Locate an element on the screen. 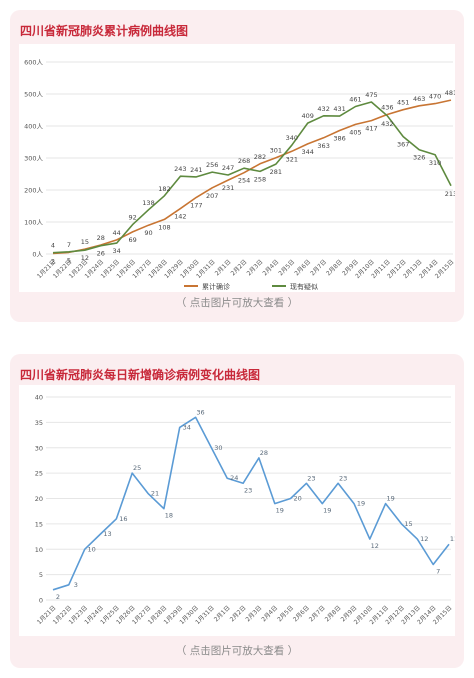 This screenshot has width=474, height=678. data-label: 25 is located at coordinates (137, 468).